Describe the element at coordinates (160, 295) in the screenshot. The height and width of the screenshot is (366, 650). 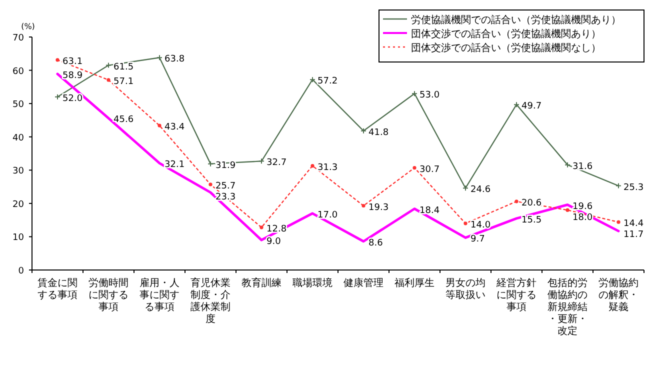
I see `x-tick-label: 雇用・人事に関する事項` at that location.